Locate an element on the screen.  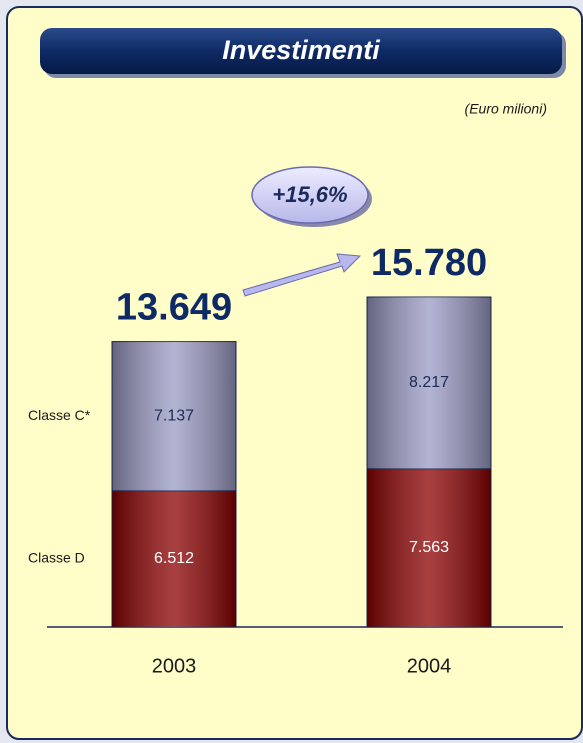
subtitle: (Euro milioni) is located at coordinates (506, 109).